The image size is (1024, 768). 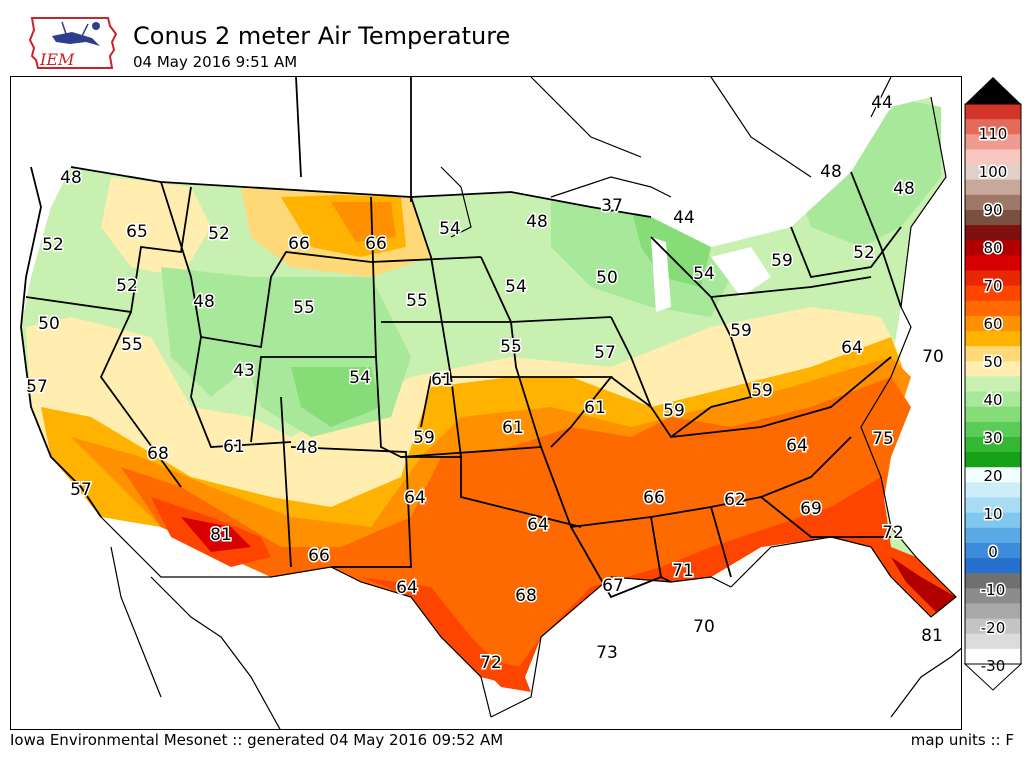 I want to click on temp-label: 73, so click(x=607, y=653).